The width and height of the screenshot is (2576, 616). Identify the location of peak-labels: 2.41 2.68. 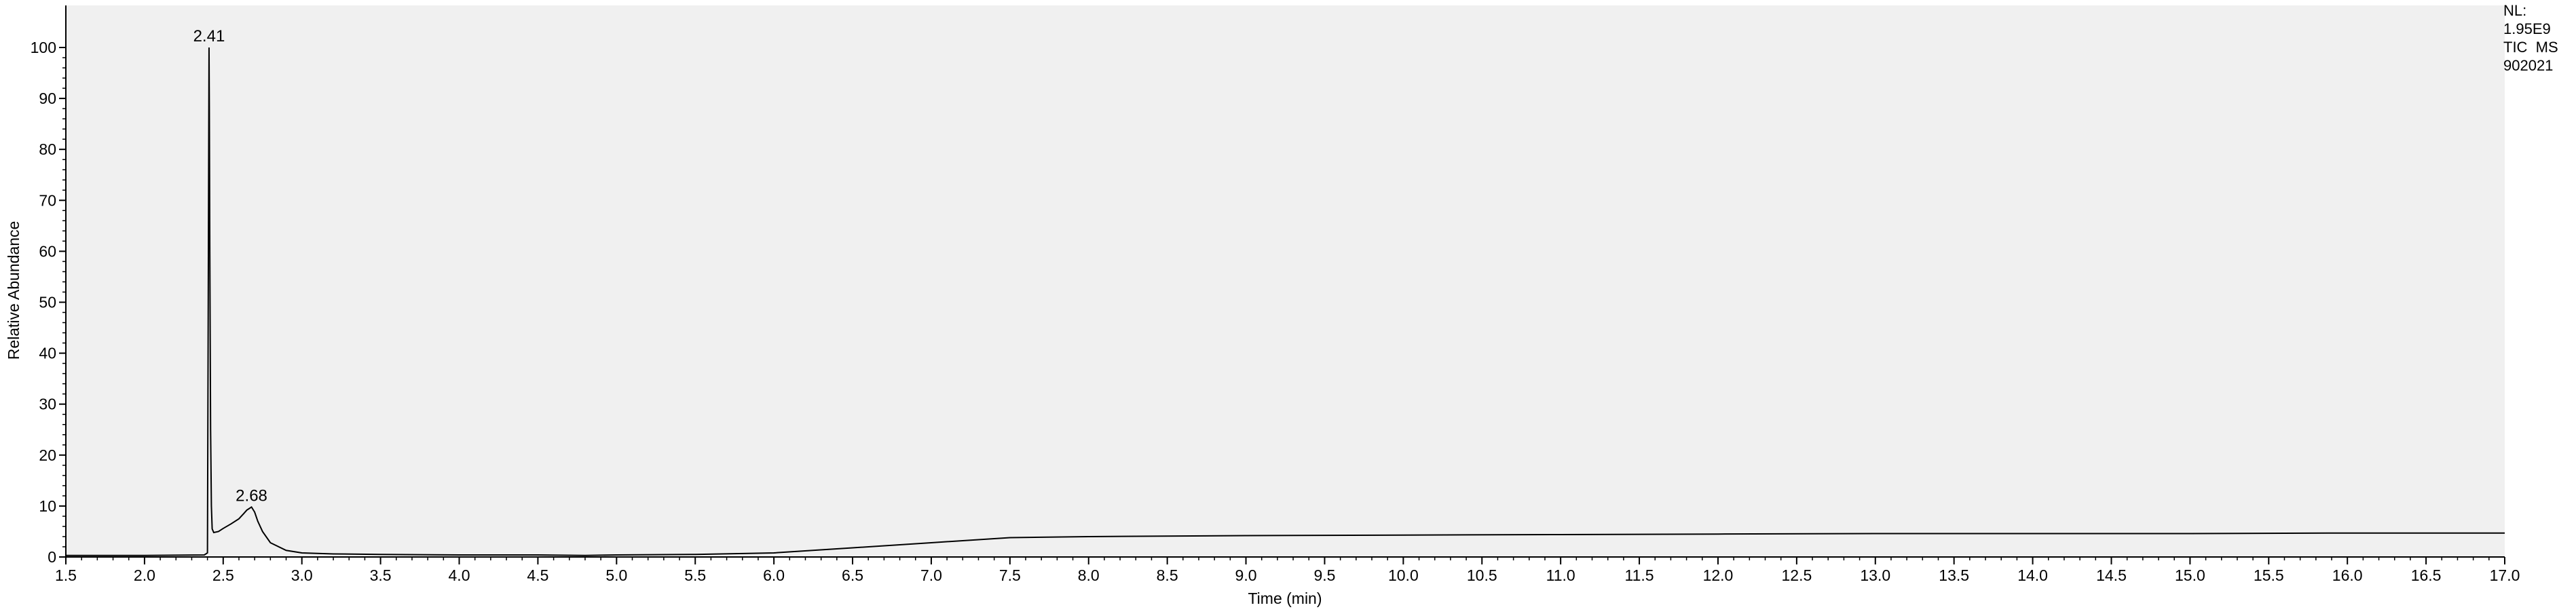
(230, 266).